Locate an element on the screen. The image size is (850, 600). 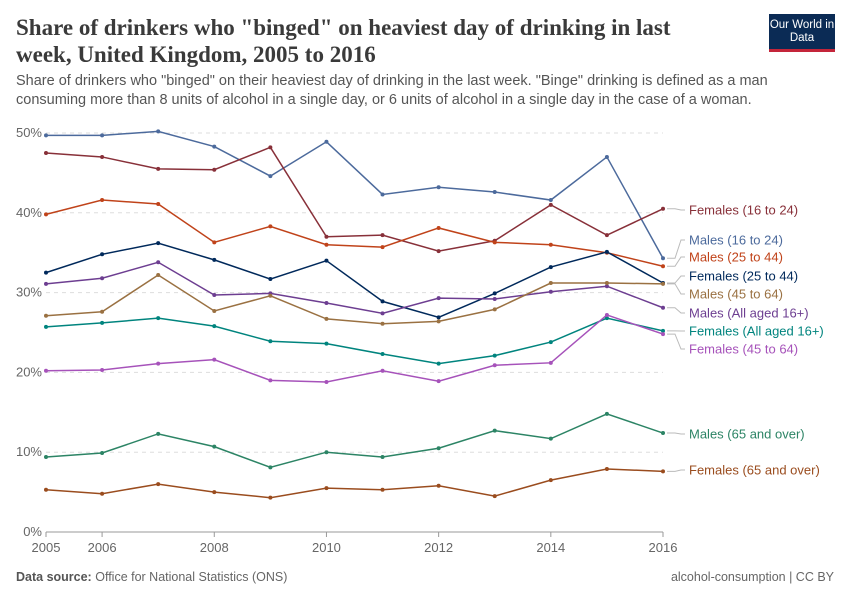
x-tick-label: 2006 is located at coordinates (102, 547).